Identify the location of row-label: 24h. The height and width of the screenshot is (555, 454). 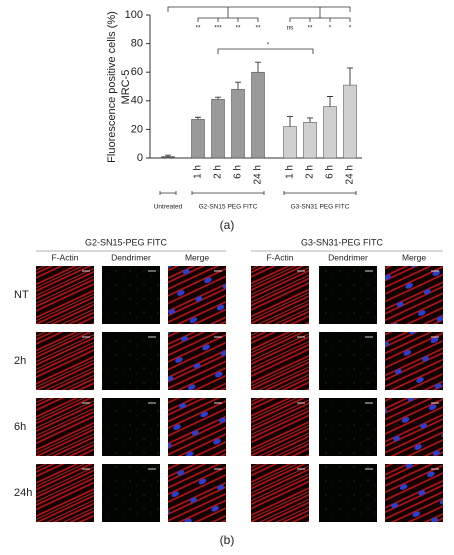
(23, 493).